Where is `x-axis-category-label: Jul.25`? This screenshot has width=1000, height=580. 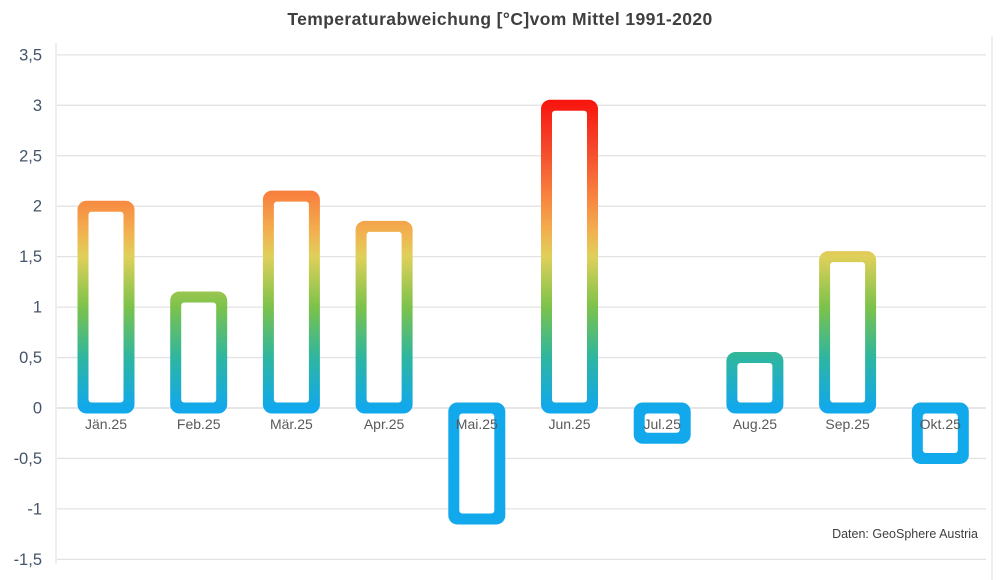 x-axis-category-label: Jul.25 is located at coordinates (663, 424).